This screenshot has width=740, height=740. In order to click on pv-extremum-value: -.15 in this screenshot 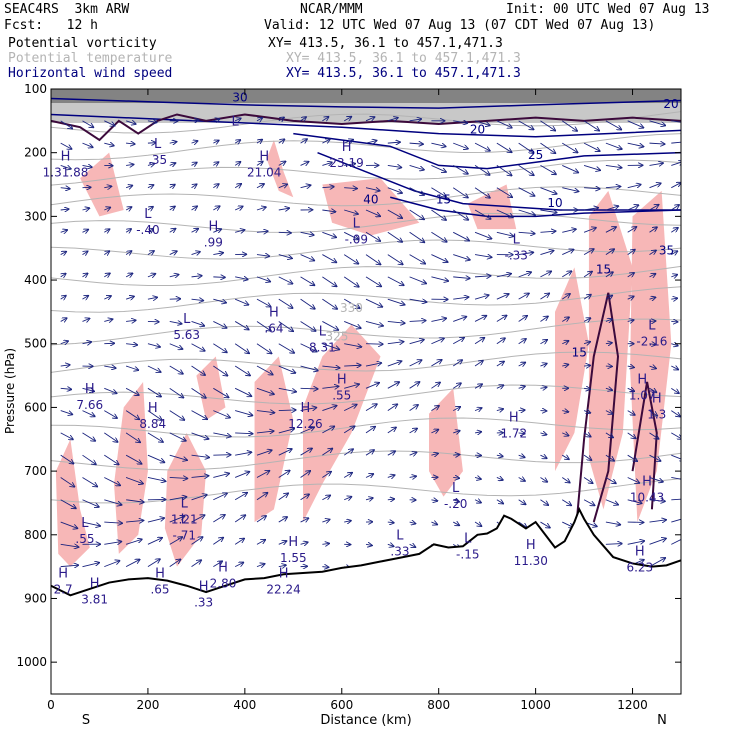, I will do `click(467, 555)`.